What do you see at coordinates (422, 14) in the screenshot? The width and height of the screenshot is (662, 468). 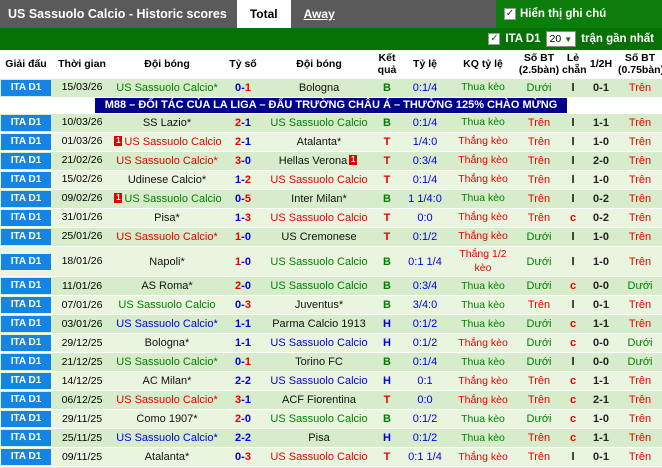 I see `title-bar-spacer` at bounding box center [422, 14].